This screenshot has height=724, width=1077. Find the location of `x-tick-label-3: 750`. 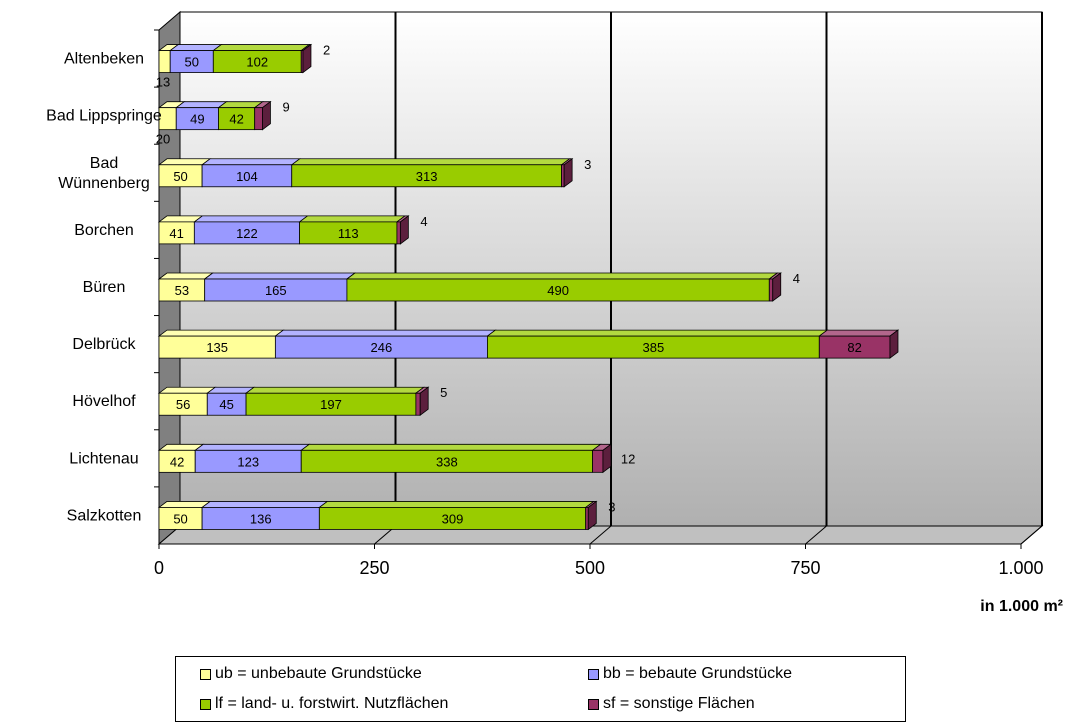

x-tick-label-3: 750 is located at coordinates (805, 568).